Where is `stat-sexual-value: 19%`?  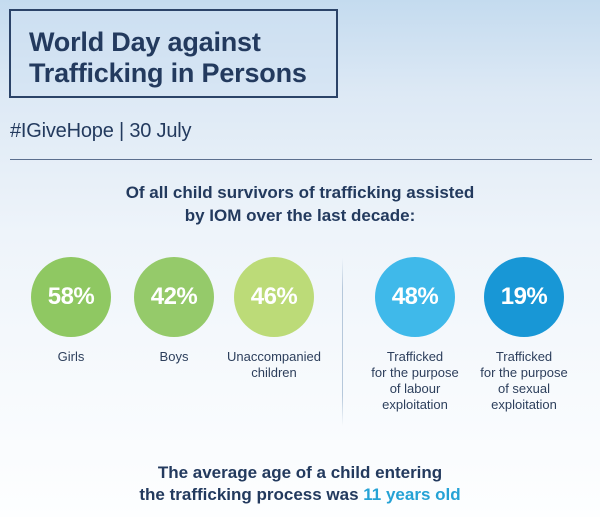 stat-sexual-value: 19% is located at coordinates (524, 296).